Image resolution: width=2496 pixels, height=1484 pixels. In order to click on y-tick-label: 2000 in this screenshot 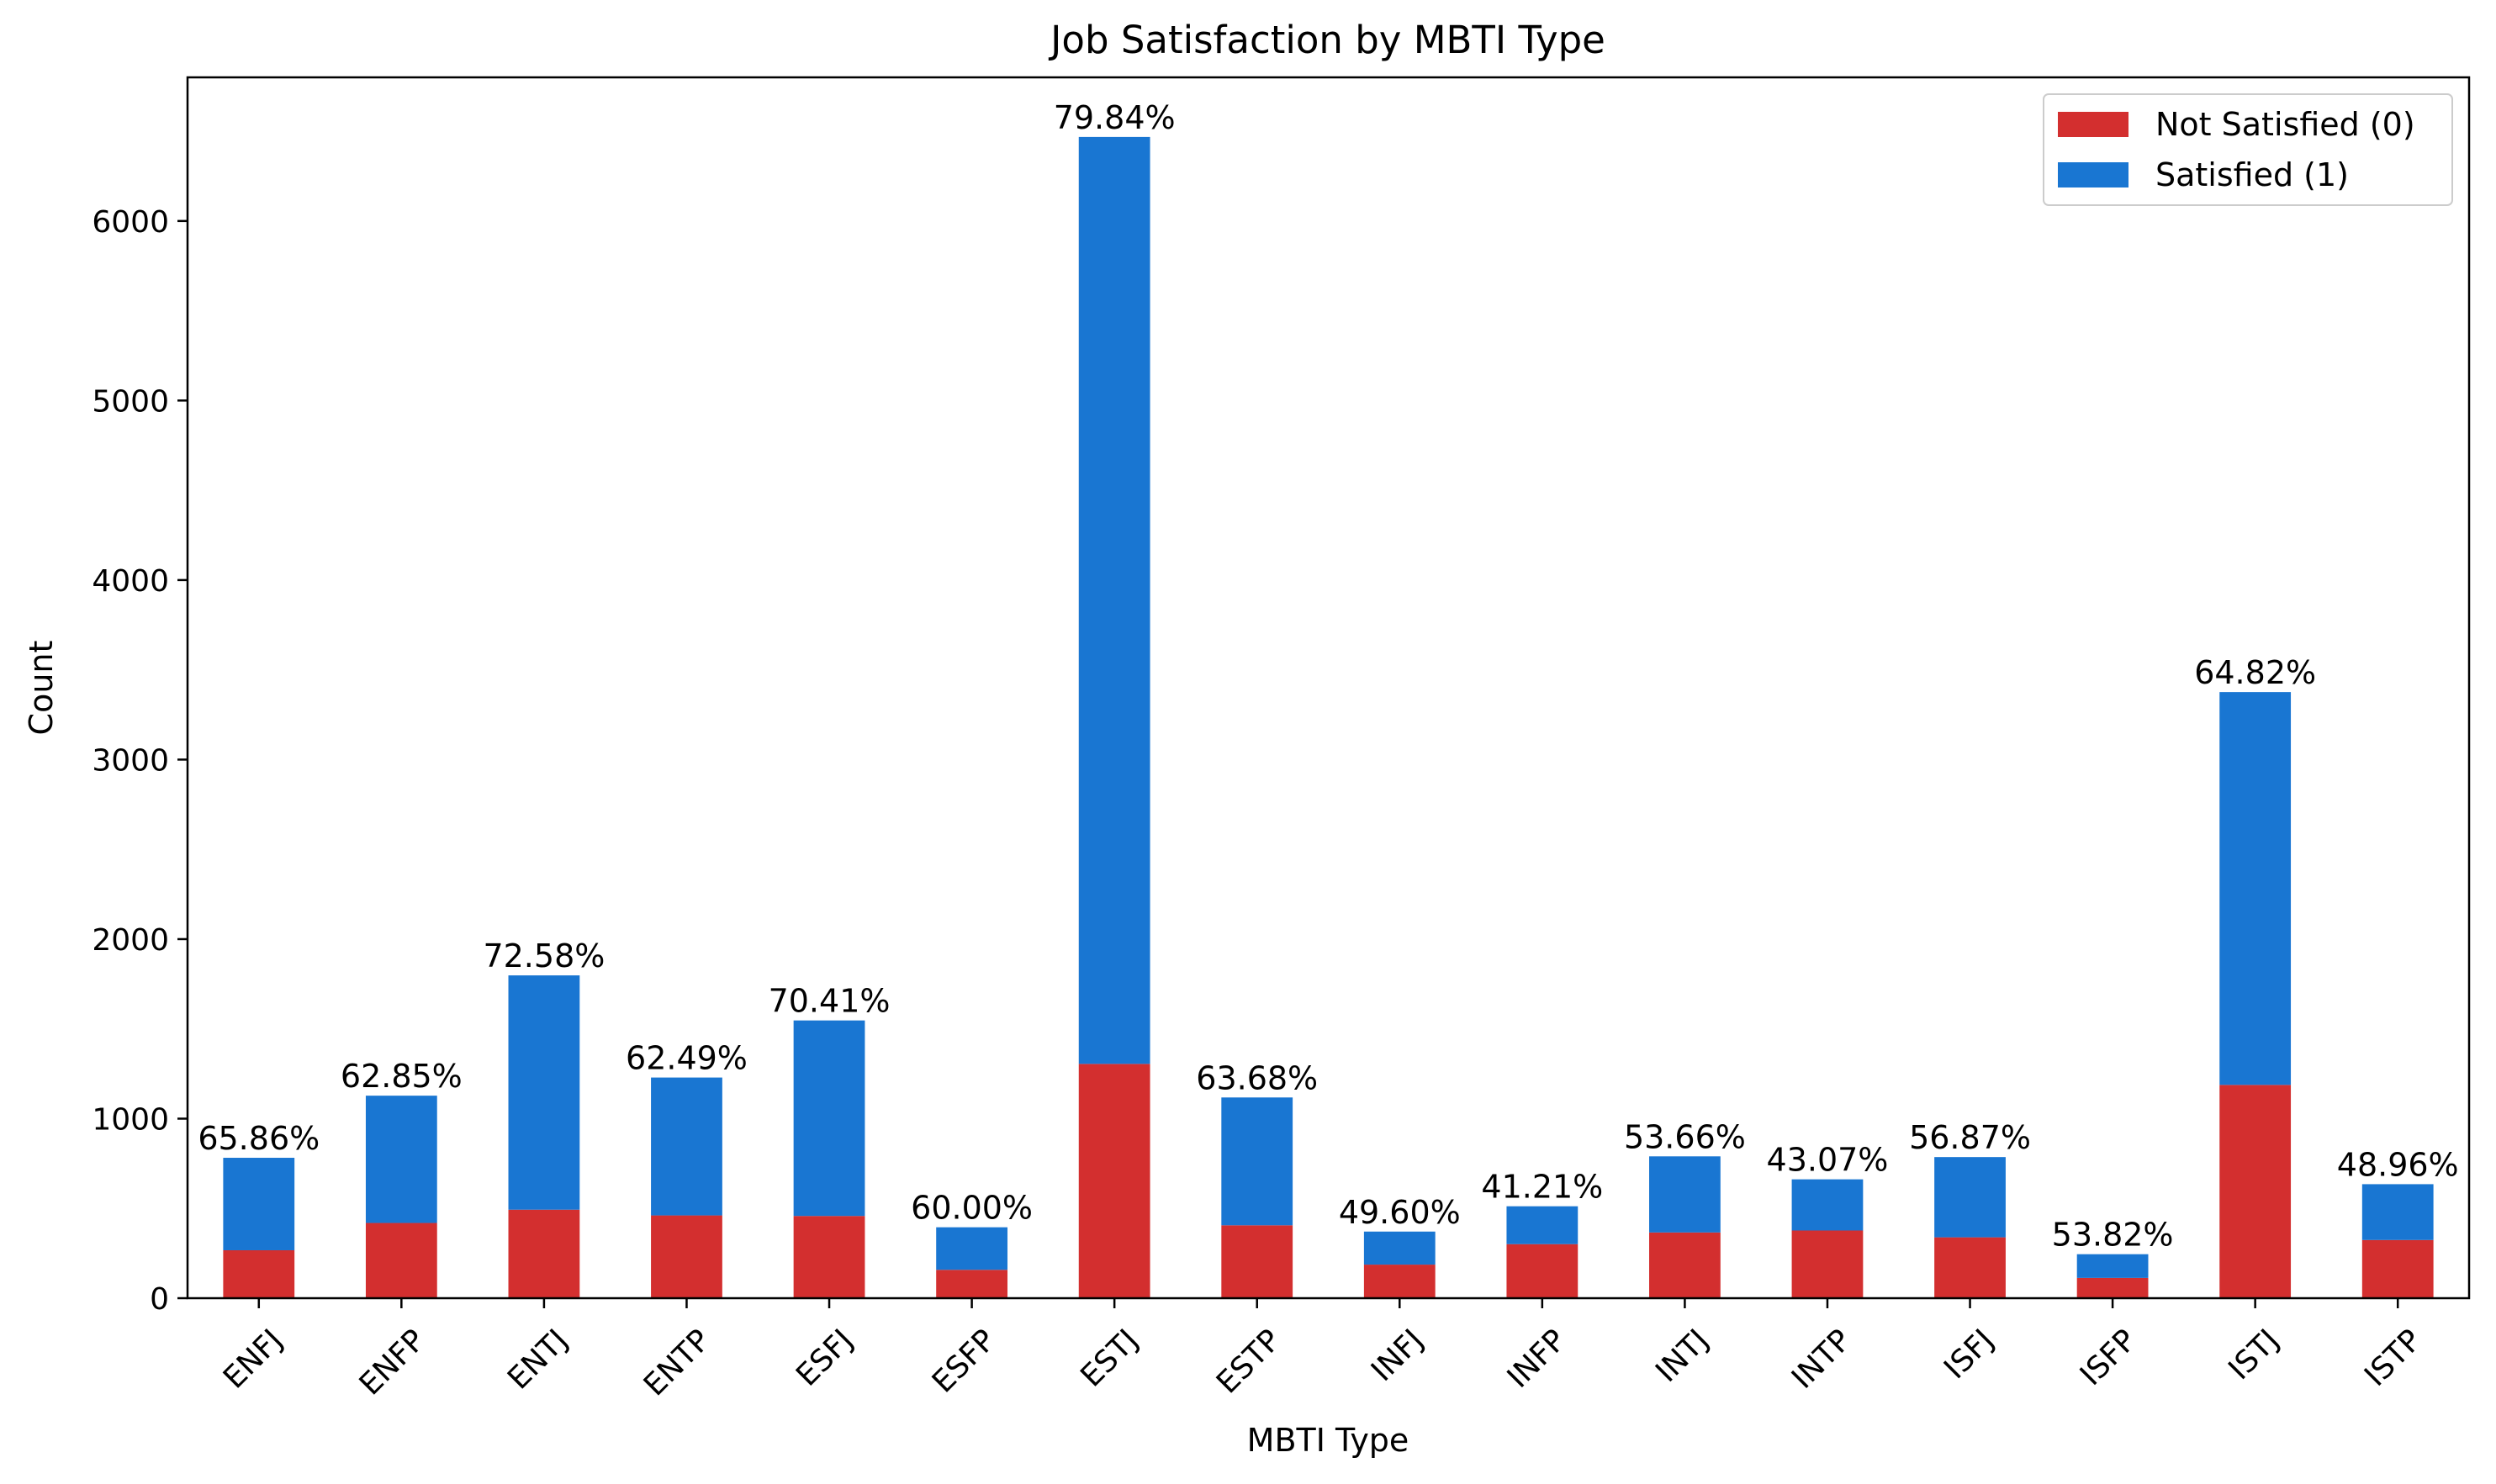, I will do `click(130, 940)`.